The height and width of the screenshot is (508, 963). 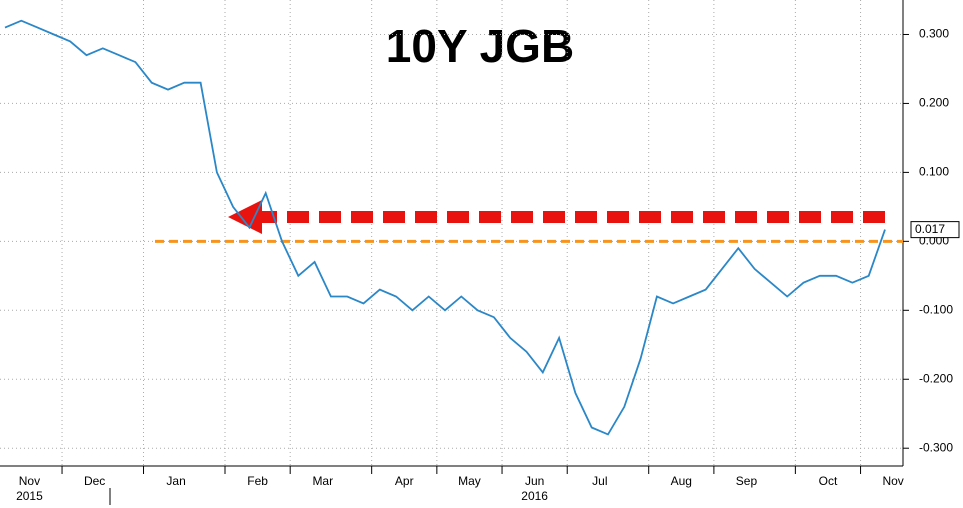 What do you see at coordinates (934, 172) in the screenshot?
I see `y-tick-label: 0.100` at bounding box center [934, 172].